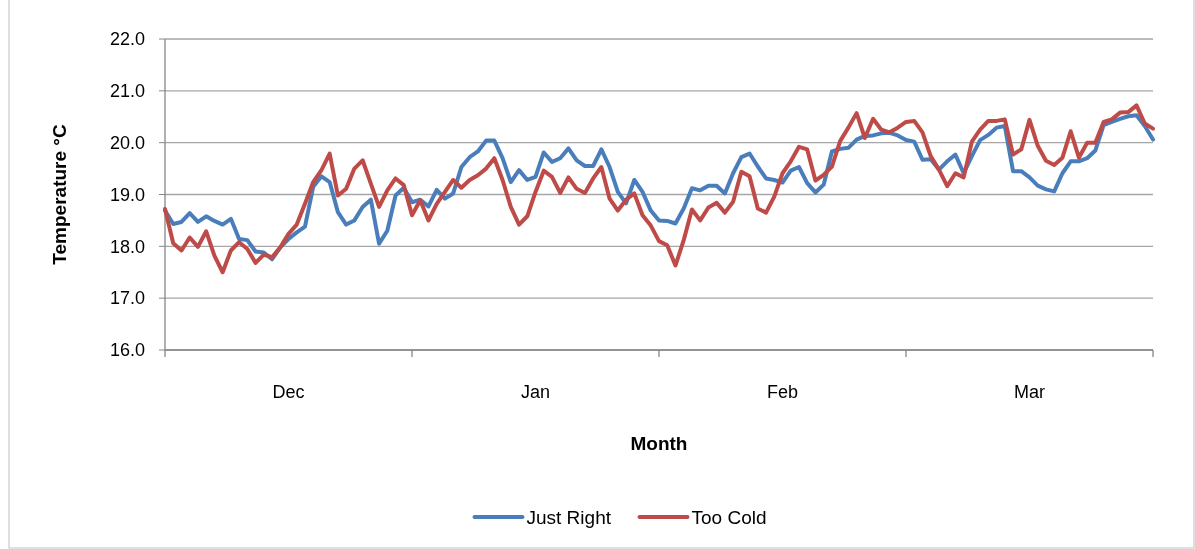  What do you see at coordinates (127, 350) in the screenshot?
I see `y-tick-label: 16.0` at bounding box center [127, 350].